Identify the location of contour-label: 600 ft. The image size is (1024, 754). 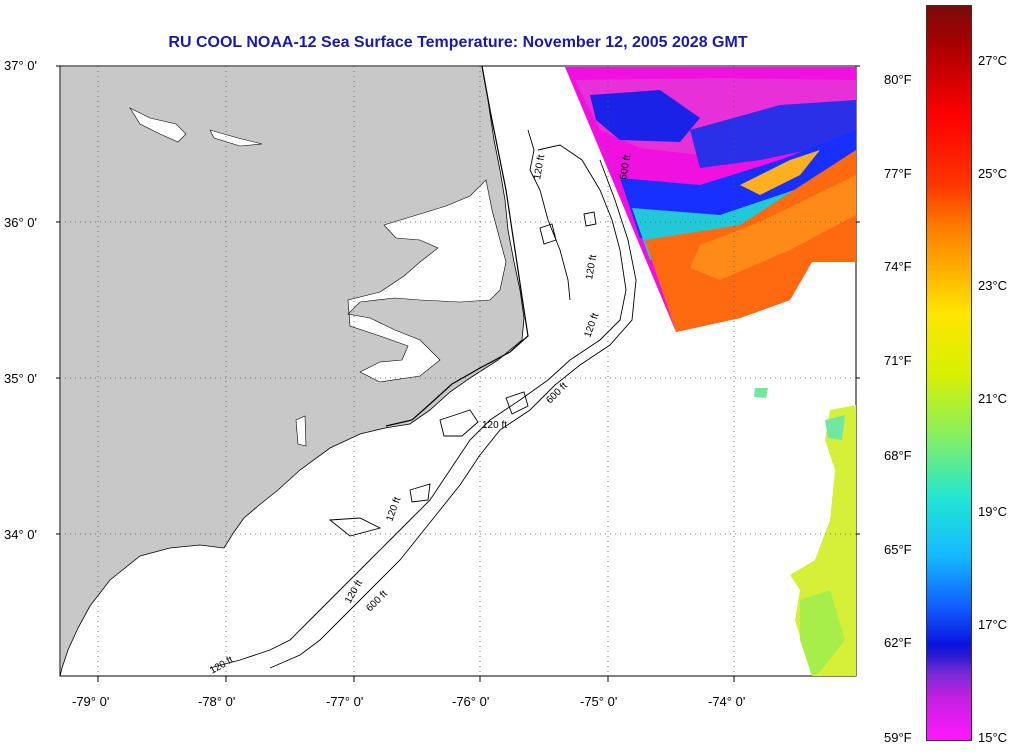
(625, 167).